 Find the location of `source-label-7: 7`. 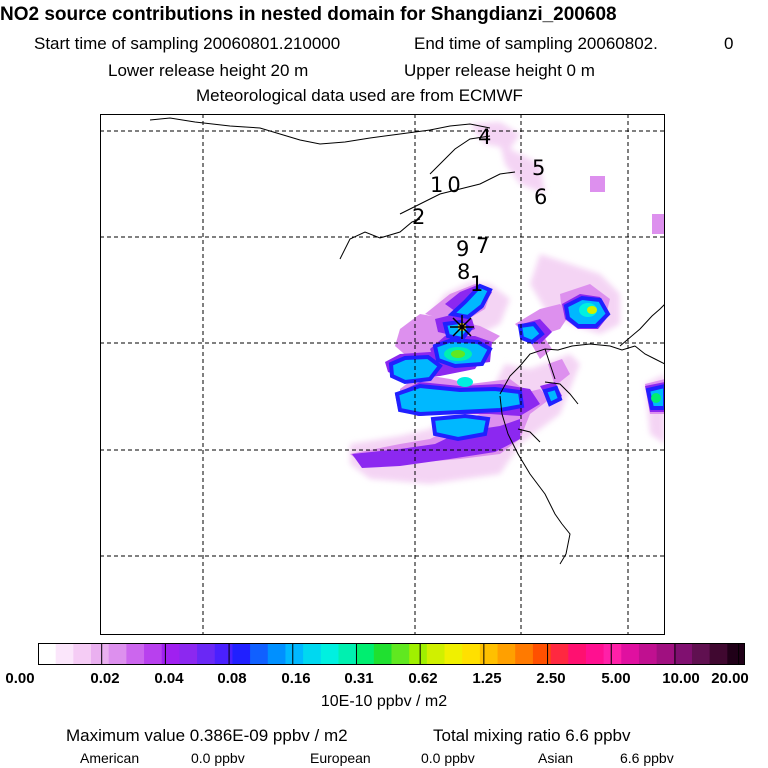

source-label-7: 7 is located at coordinates (482, 246).